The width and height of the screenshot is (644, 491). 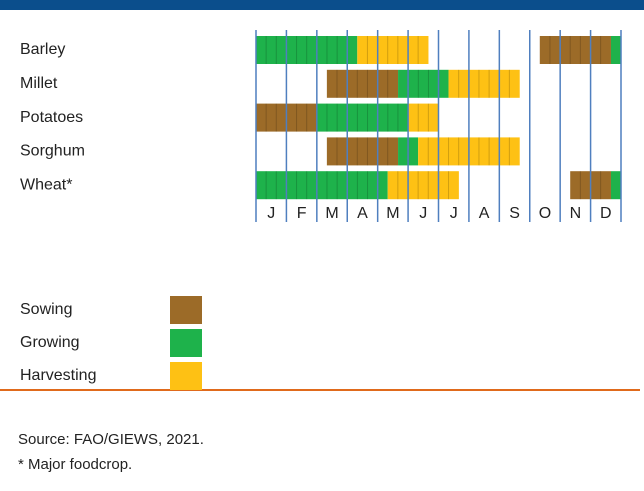 I want to click on month-label: D, so click(x=606, y=213).